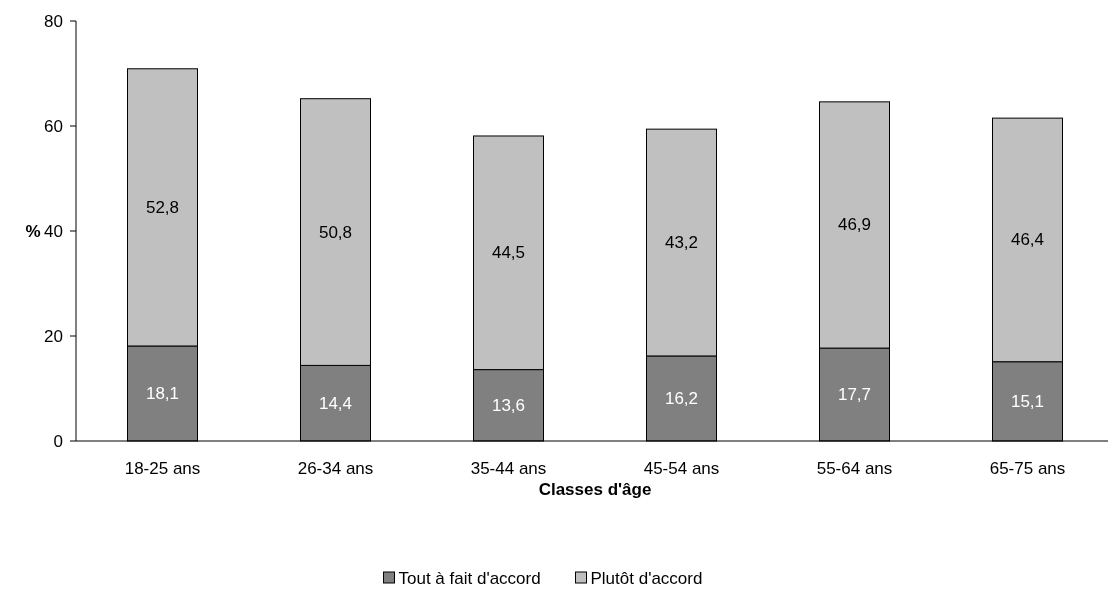  What do you see at coordinates (53, 126) in the screenshot?
I see `y-tick-label: 60` at bounding box center [53, 126].